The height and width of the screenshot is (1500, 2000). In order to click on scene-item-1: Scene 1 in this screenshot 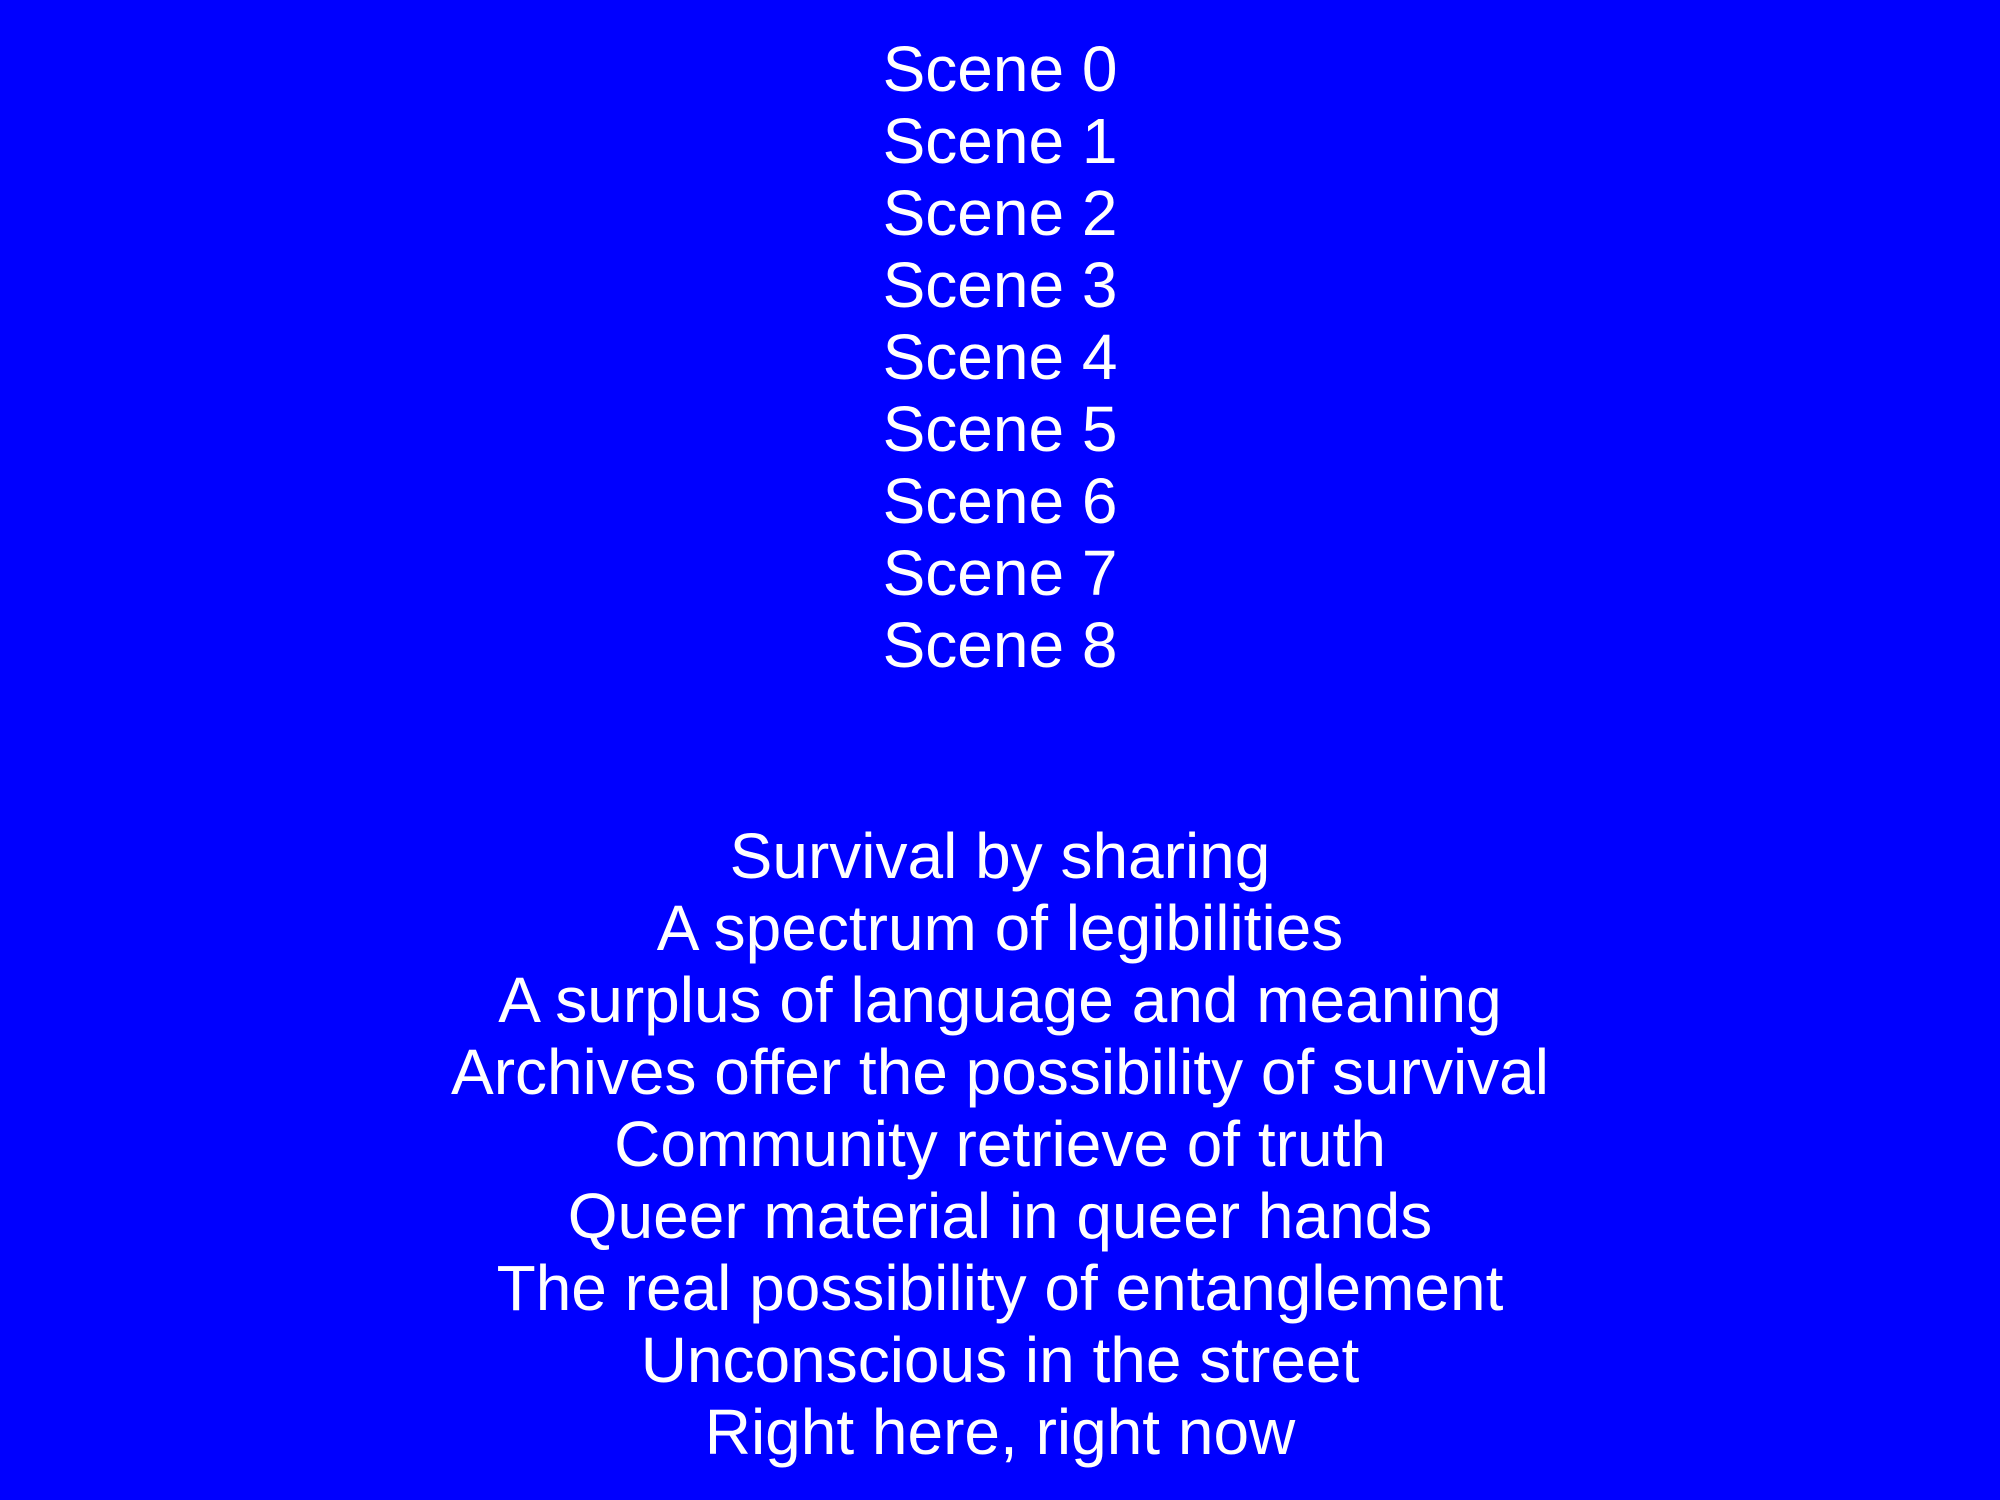, I will do `click(1000, 141)`.